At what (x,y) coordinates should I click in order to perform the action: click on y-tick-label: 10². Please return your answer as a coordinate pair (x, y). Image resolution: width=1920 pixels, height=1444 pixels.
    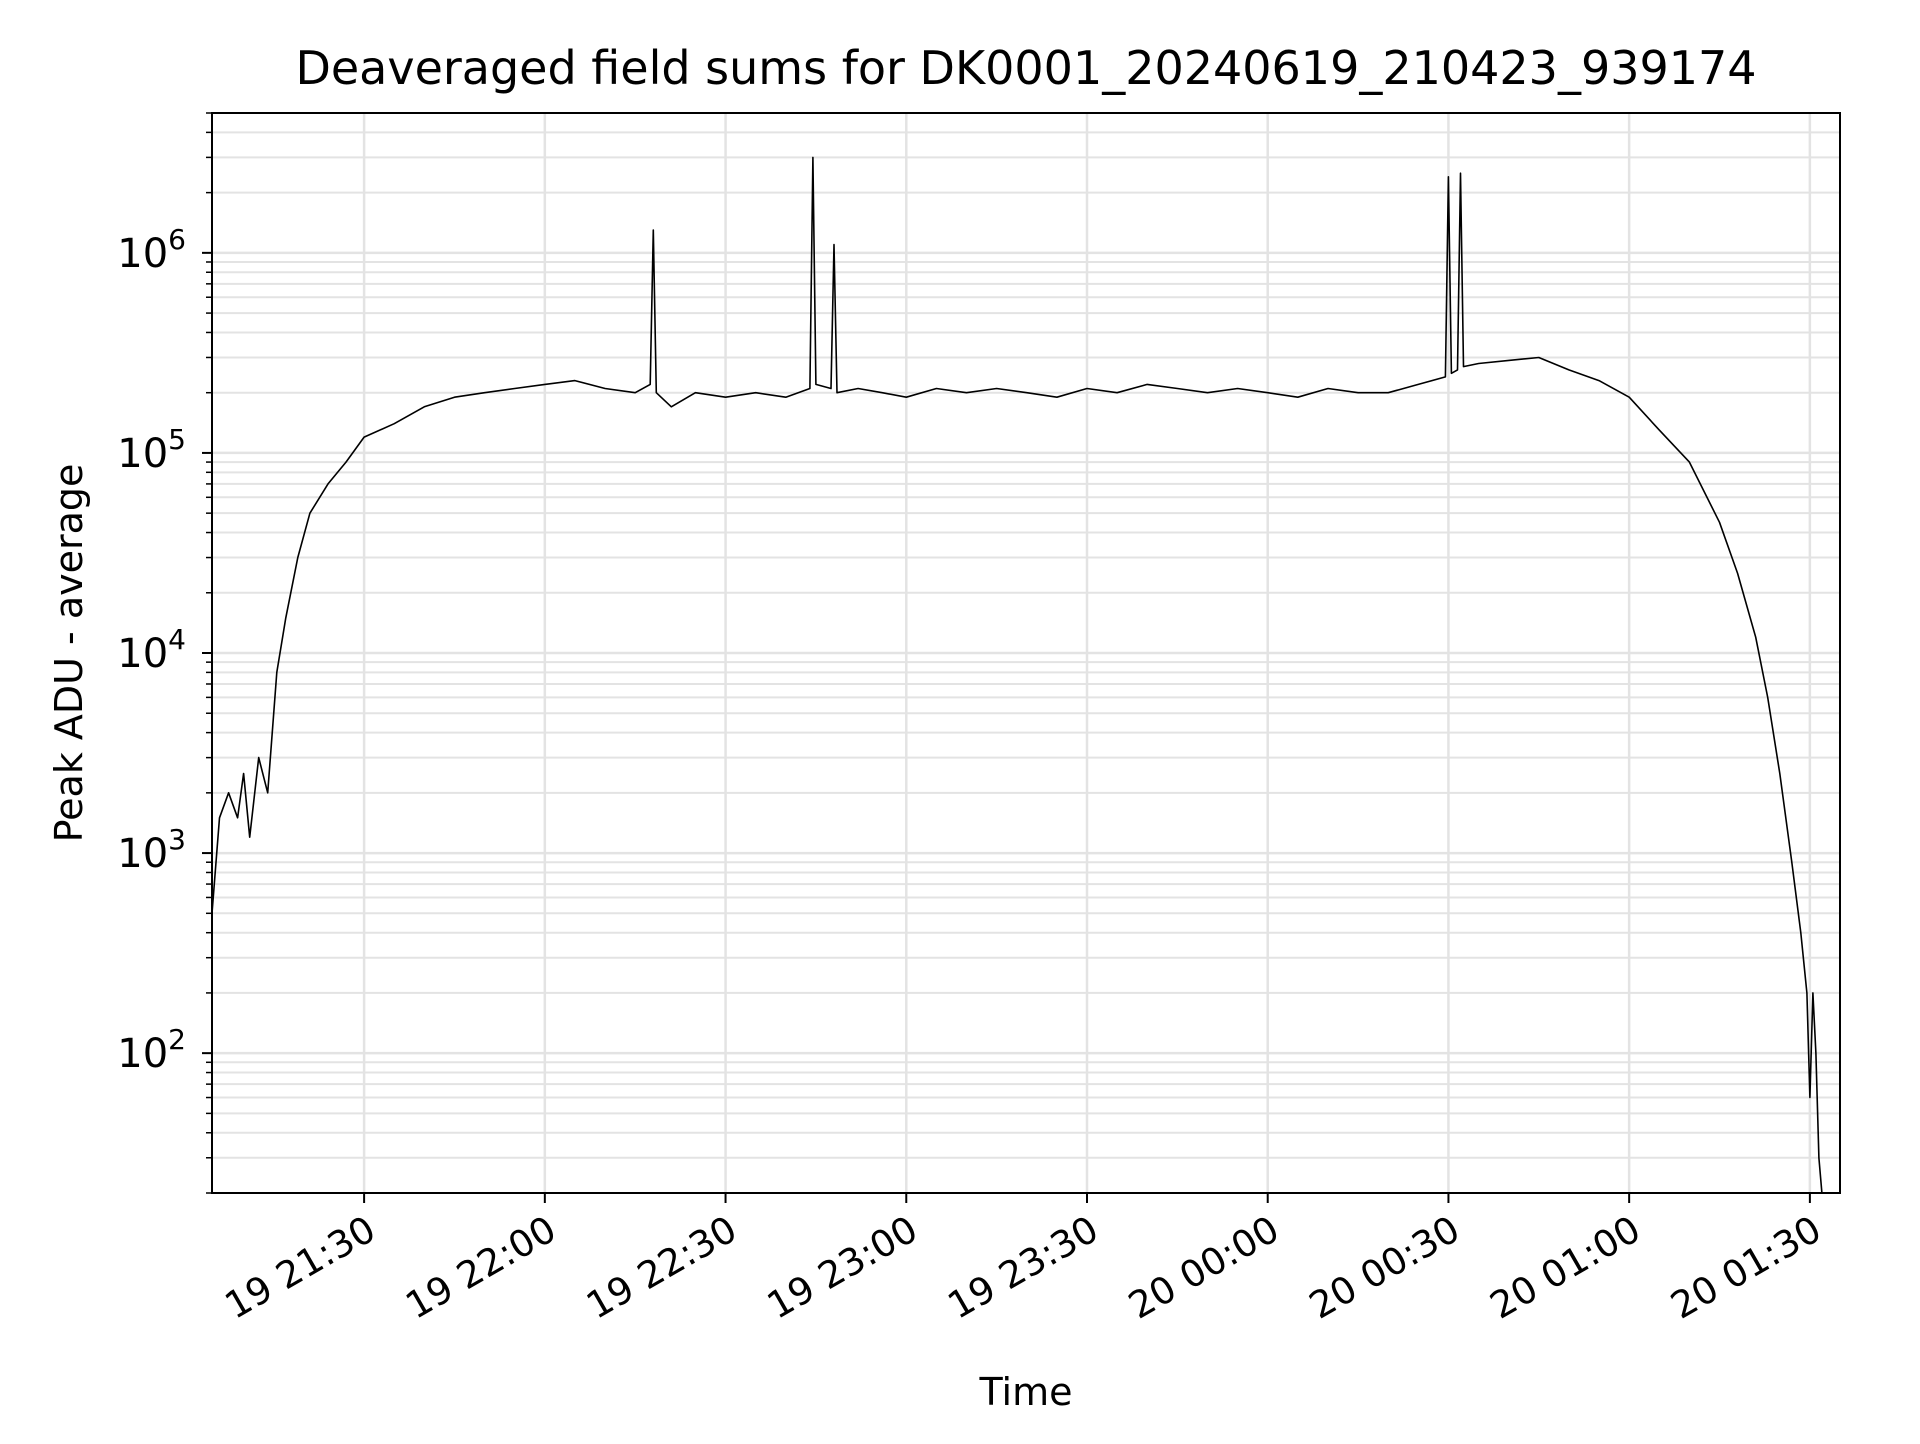
    Looking at the image, I should click on (151, 1050).